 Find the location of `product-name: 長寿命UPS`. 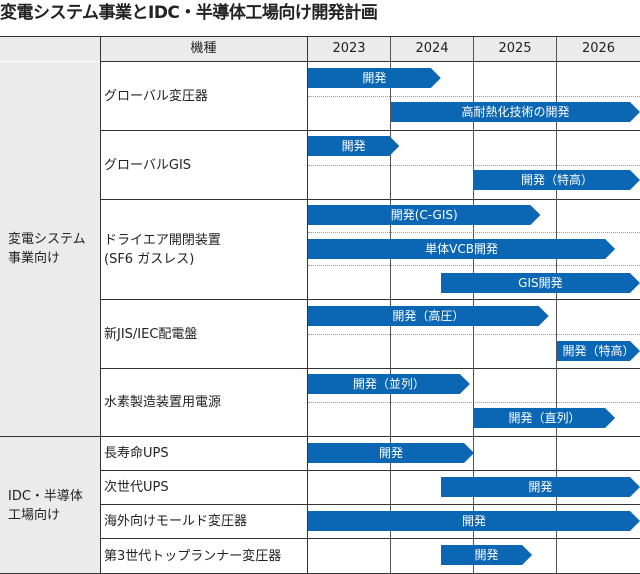

product-name: 長寿命UPS is located at coordinates (136, 453).